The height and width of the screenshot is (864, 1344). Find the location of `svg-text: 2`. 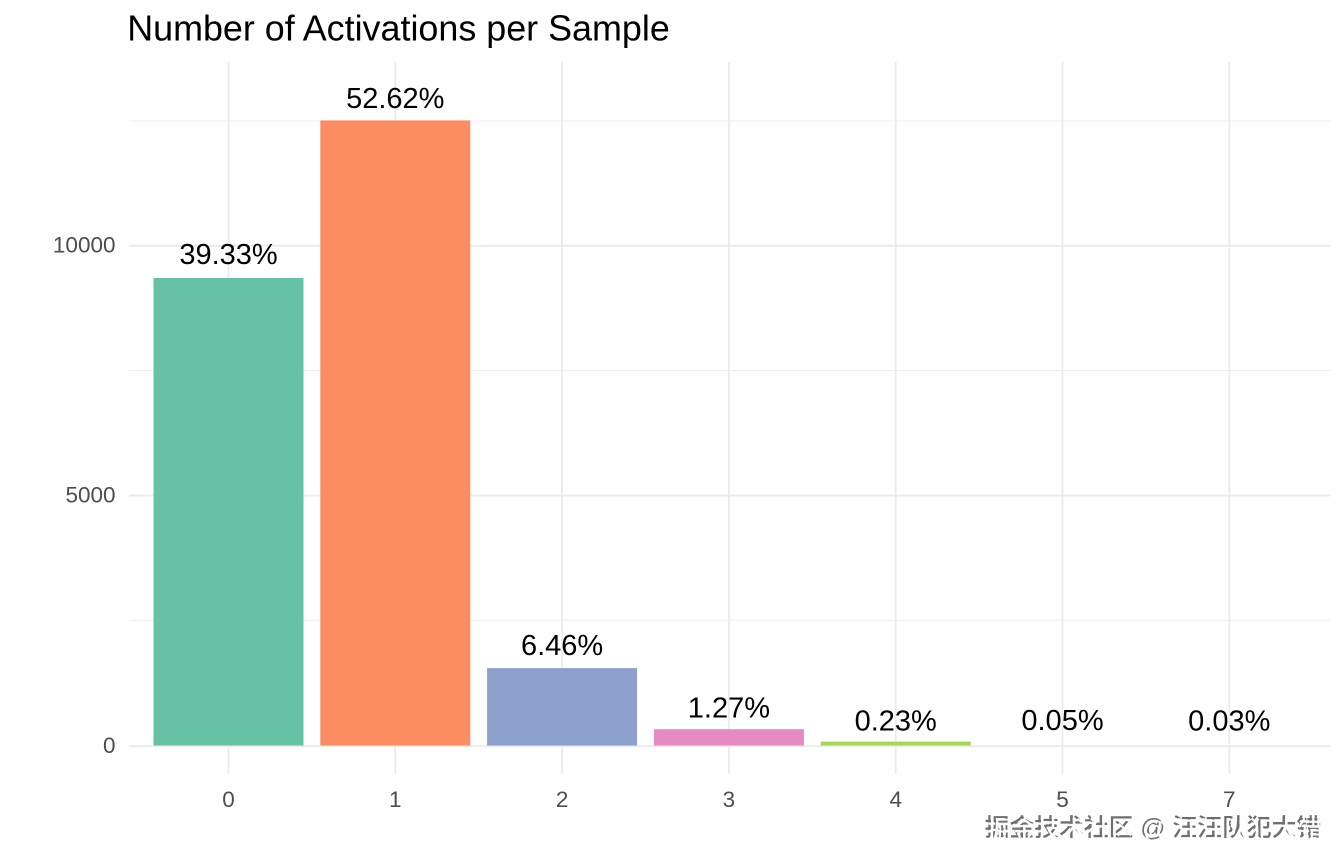

svg-text: 2 is located at coordinates (562, 799).